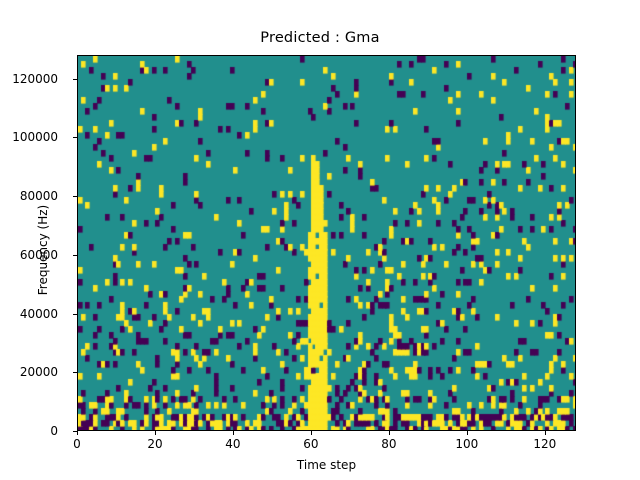  I want to click on y-axis-label: Frequency (Hz), so click(43, 250).